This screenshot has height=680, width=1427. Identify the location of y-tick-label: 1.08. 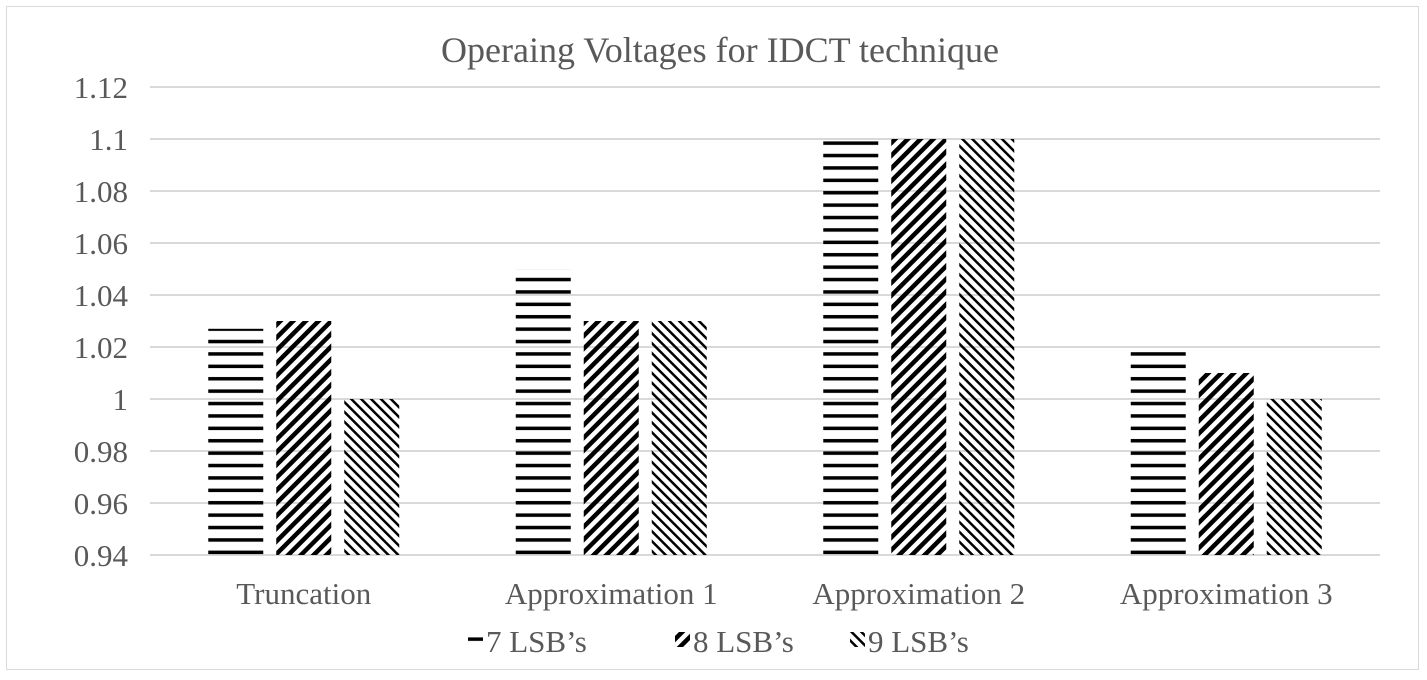
(101, 191).